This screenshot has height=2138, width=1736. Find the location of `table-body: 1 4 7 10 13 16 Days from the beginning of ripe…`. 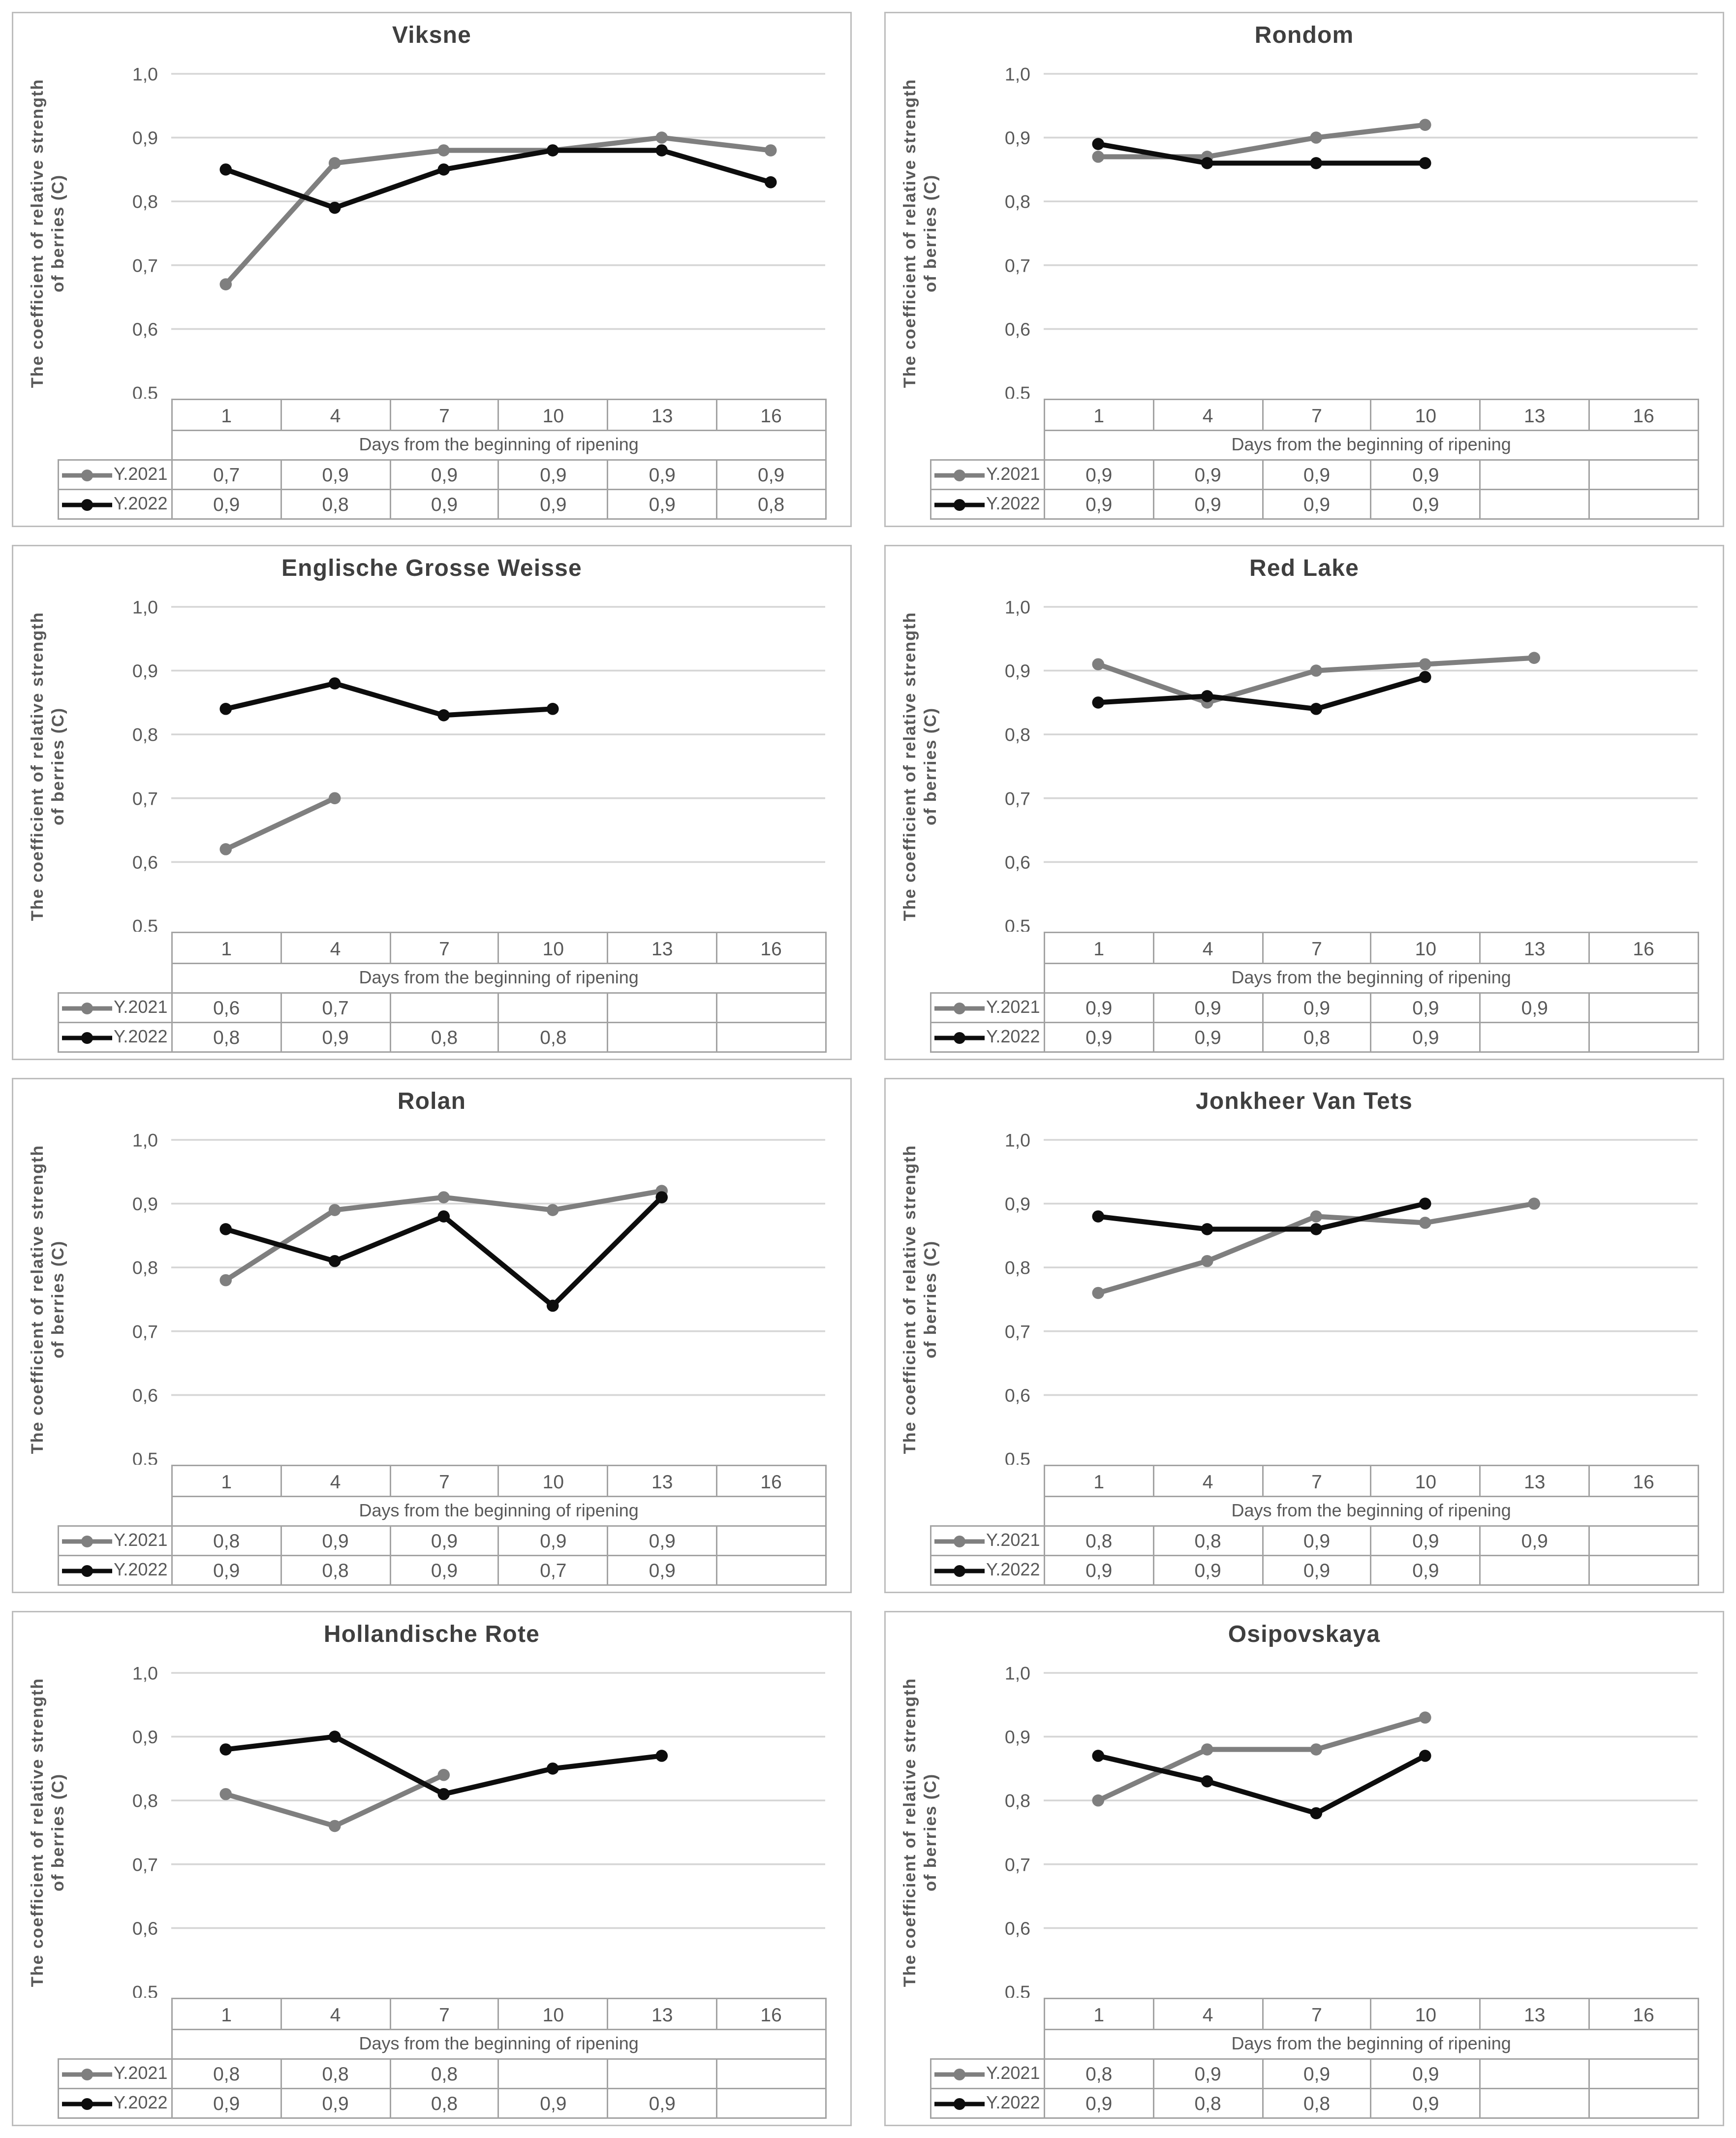

table-body: 1 4 7 10 13 16 Days from the beginning of ripe… is located at coordinates (1314, 459).